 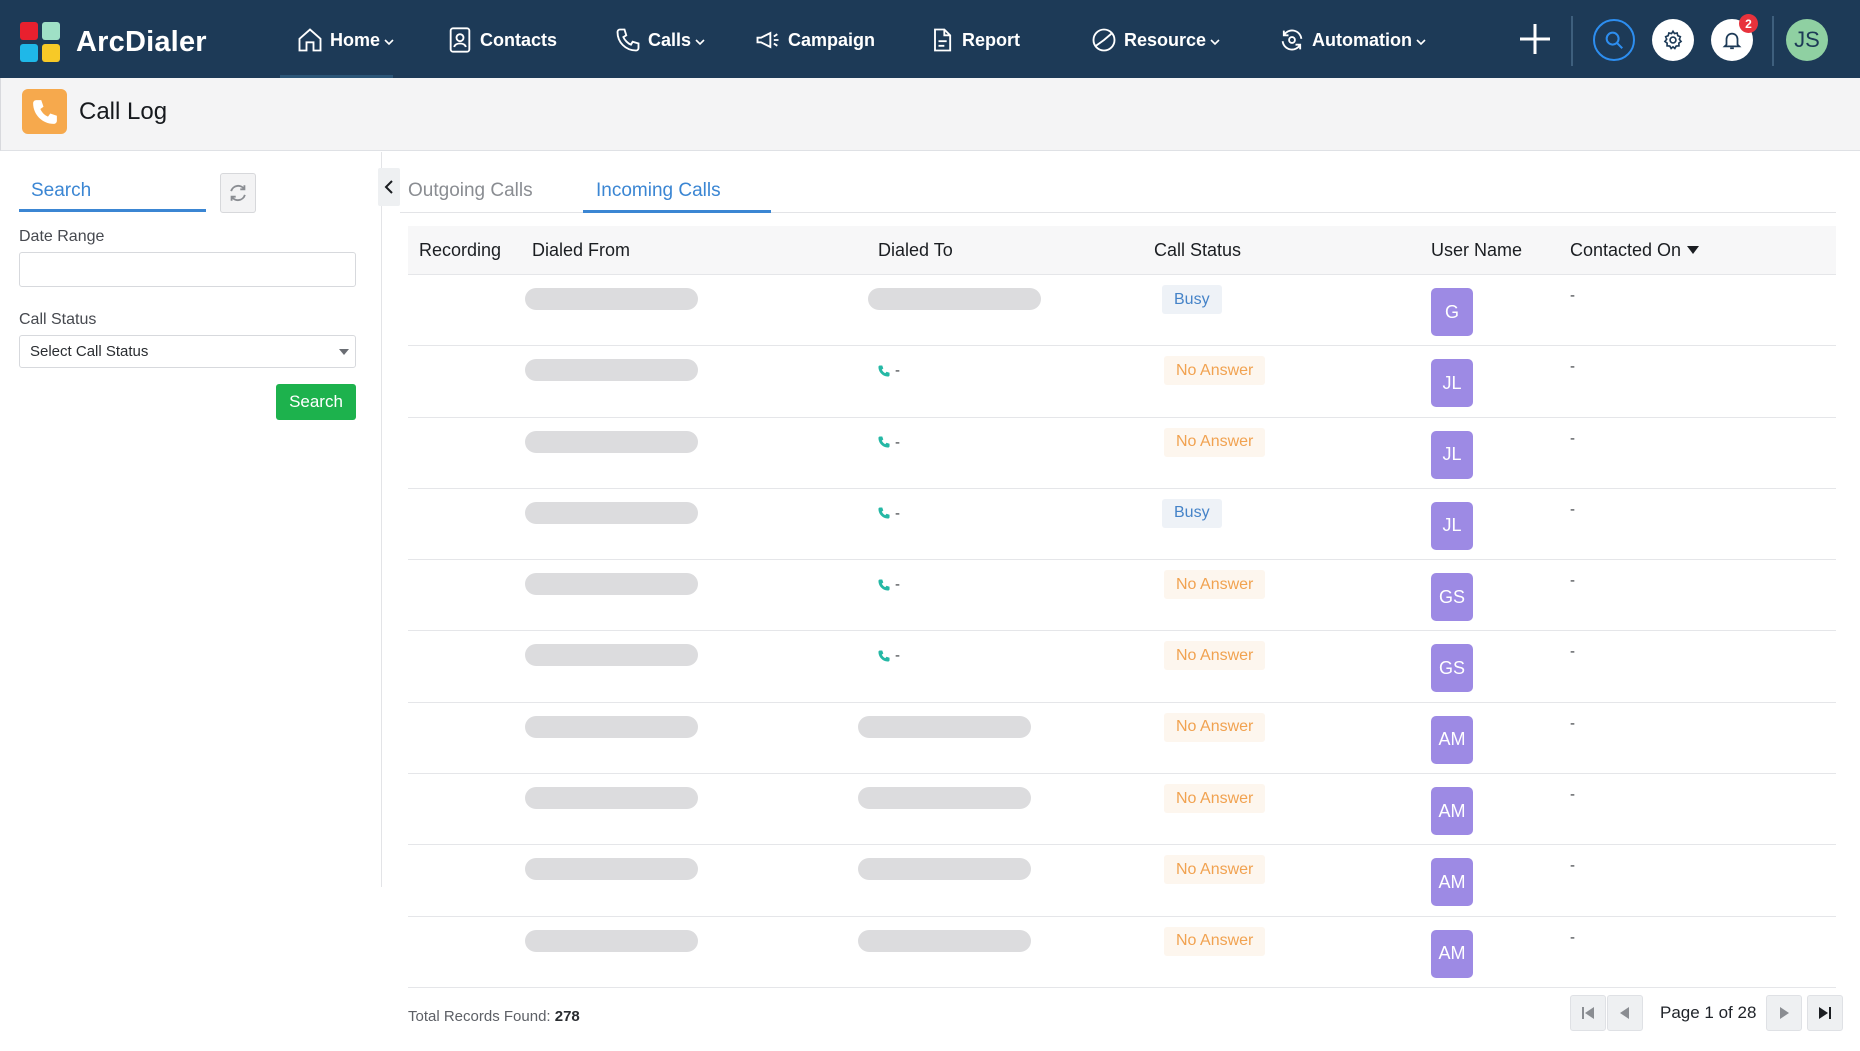 What do you see at coordinates (930, 114) in the screenshot?
I see `page-header: Call Log` at bounding box center [930, 114].